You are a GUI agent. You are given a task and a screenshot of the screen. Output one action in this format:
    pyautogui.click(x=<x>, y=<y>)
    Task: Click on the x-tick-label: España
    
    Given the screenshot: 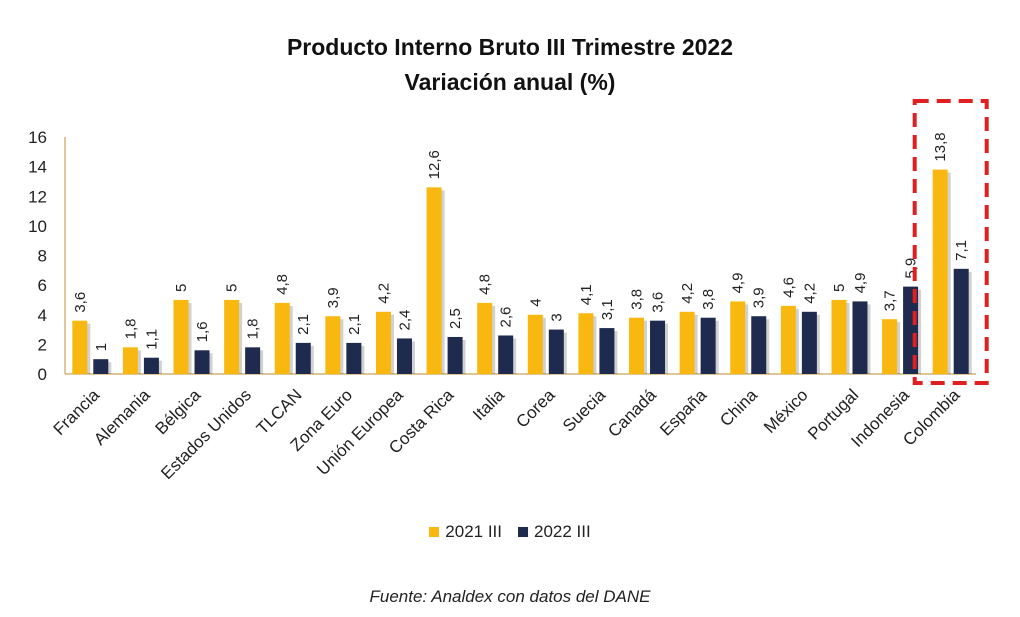 What is the action you would take?
    pyautogui.click(x=683, y=412)
    